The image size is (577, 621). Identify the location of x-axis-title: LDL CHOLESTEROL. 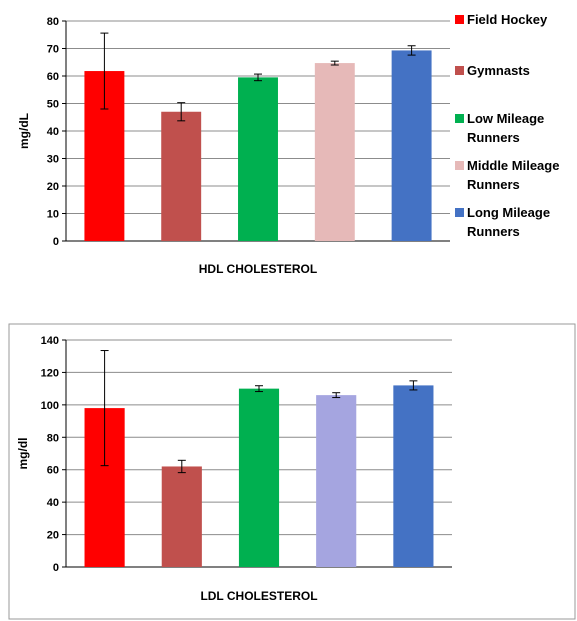
(258, 596).